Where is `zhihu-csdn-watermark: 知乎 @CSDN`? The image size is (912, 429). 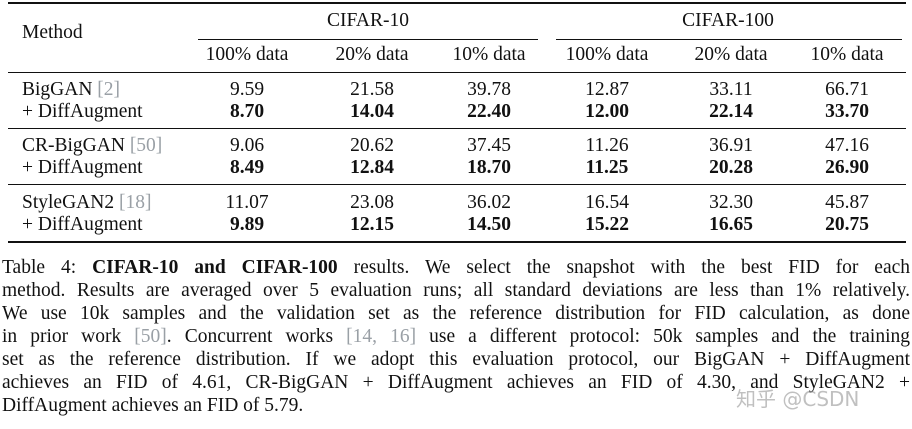 zhihu-csdn-watermark: 知乎 @CSDN is located at coordinates (798, 399).